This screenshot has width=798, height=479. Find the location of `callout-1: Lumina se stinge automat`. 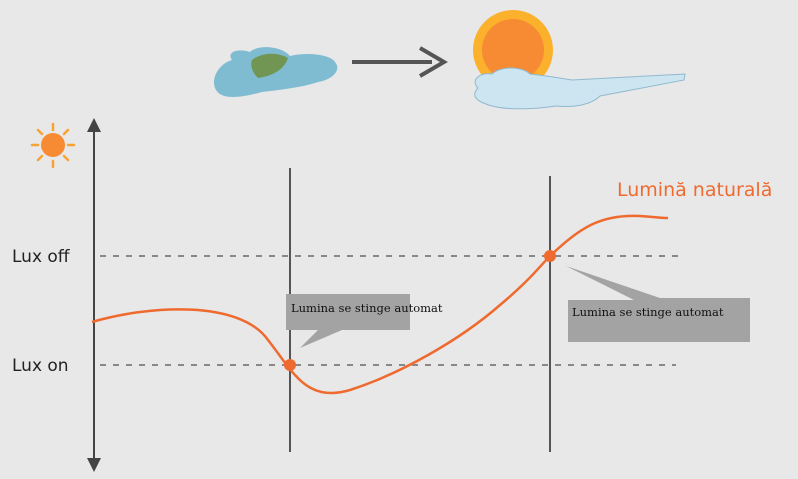

callout-1: Lumina se stinge automat is located at coordinates (364, 321).